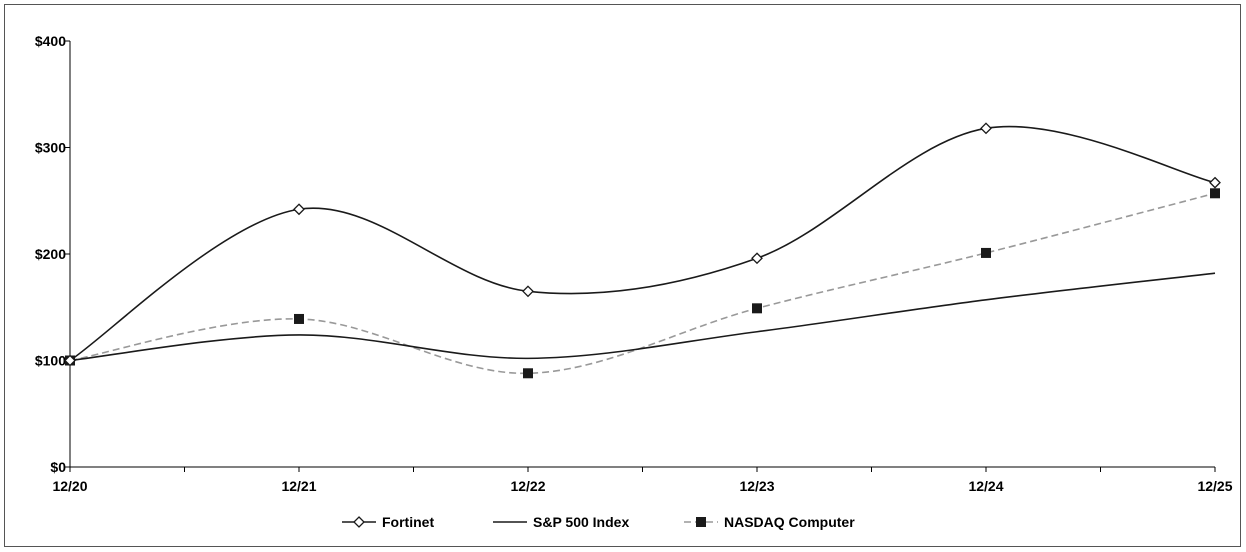 This screenshot has width=1246, height=552. I want to click on legend-marker-fortinet, so click(359, 522).